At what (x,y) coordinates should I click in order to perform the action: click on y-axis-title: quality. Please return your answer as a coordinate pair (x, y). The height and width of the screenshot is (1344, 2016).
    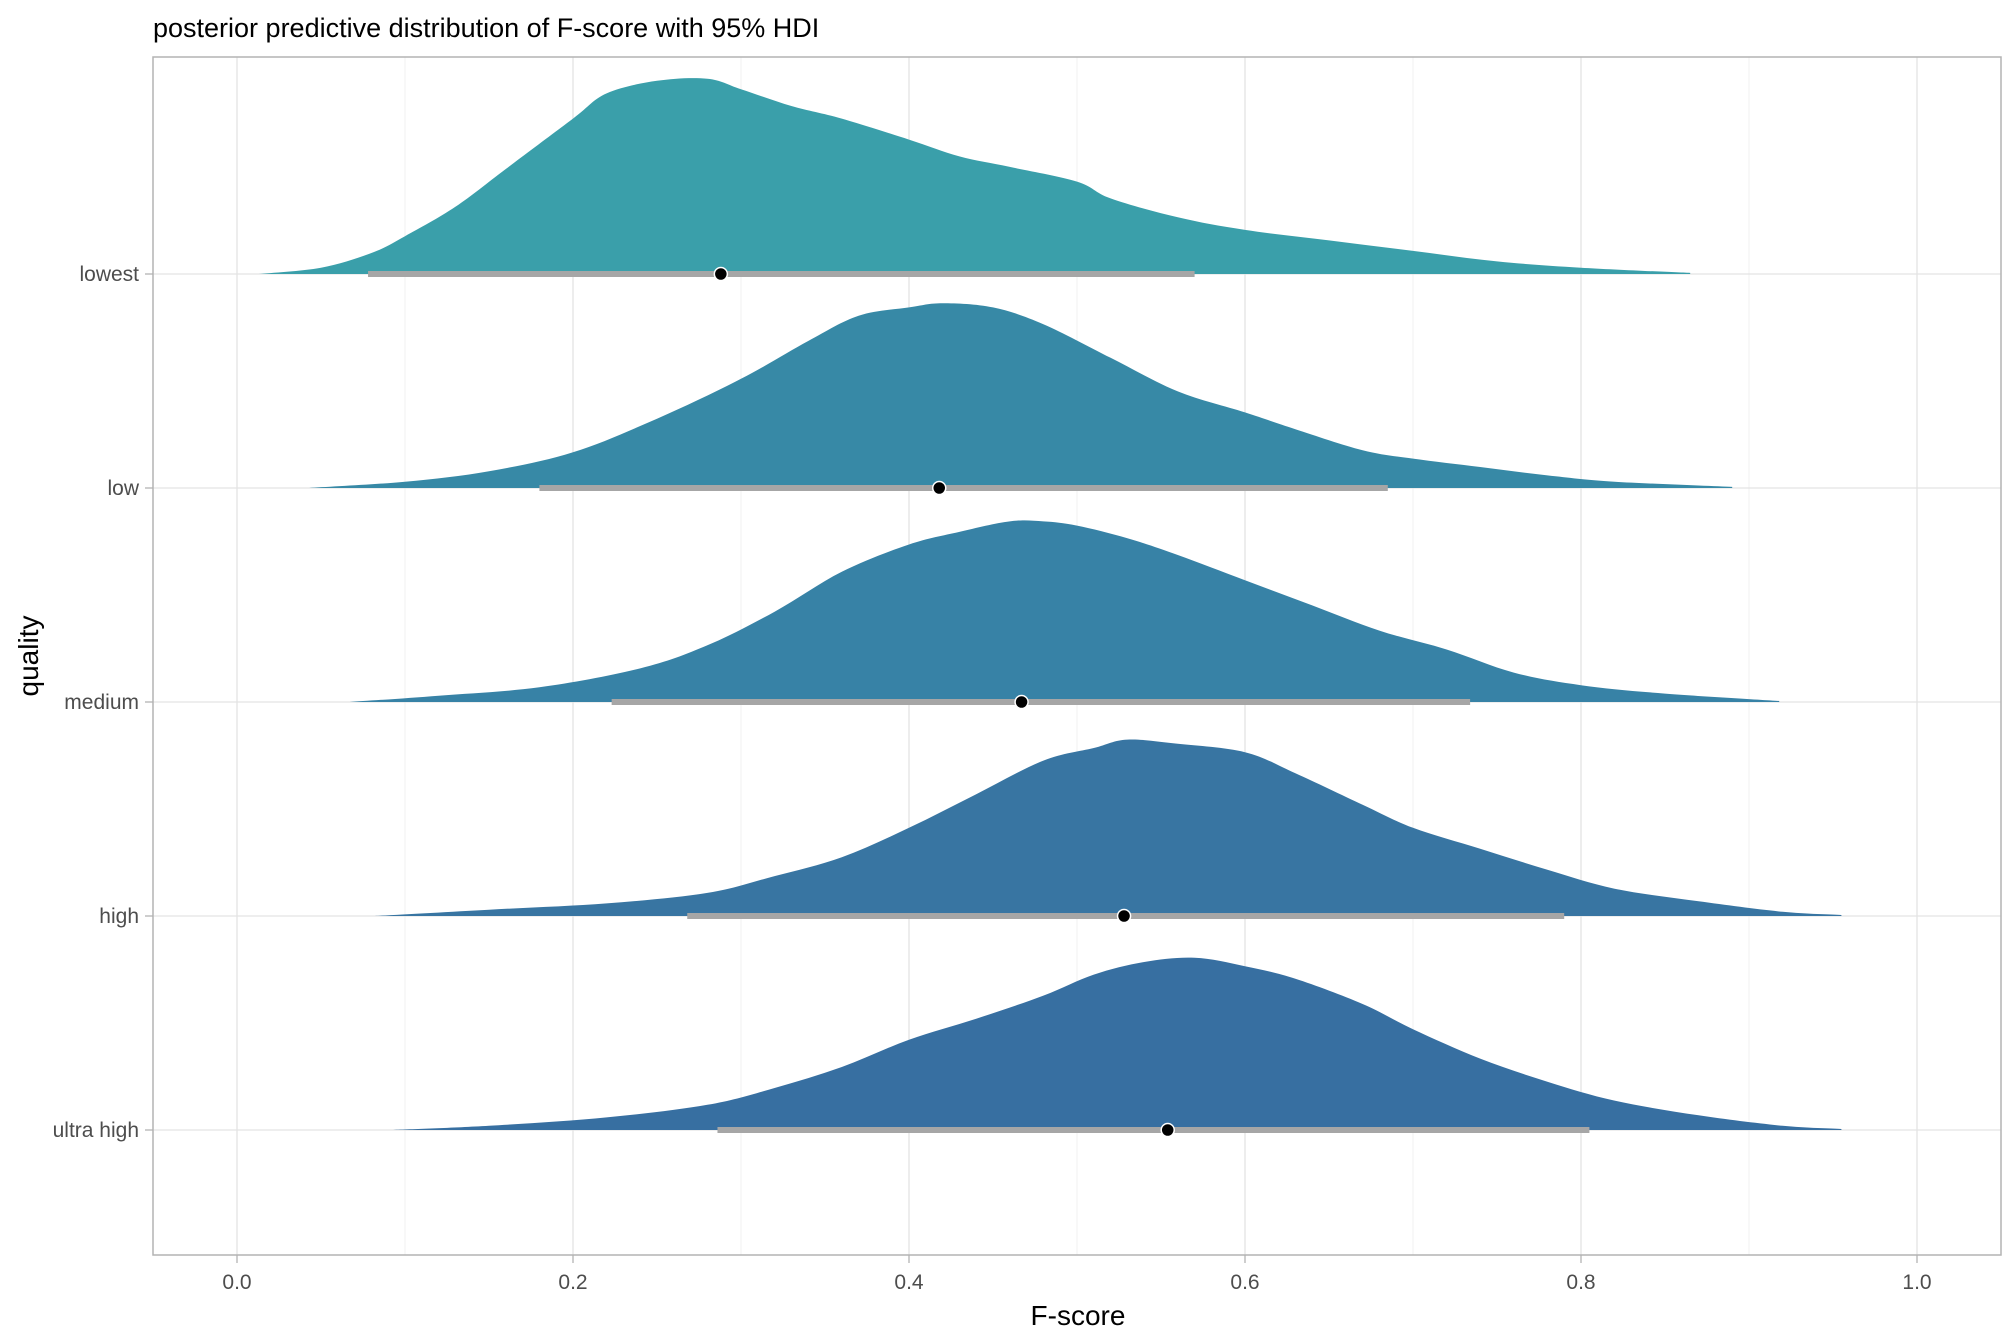
    Looking at the image, I should click on (28, 656).